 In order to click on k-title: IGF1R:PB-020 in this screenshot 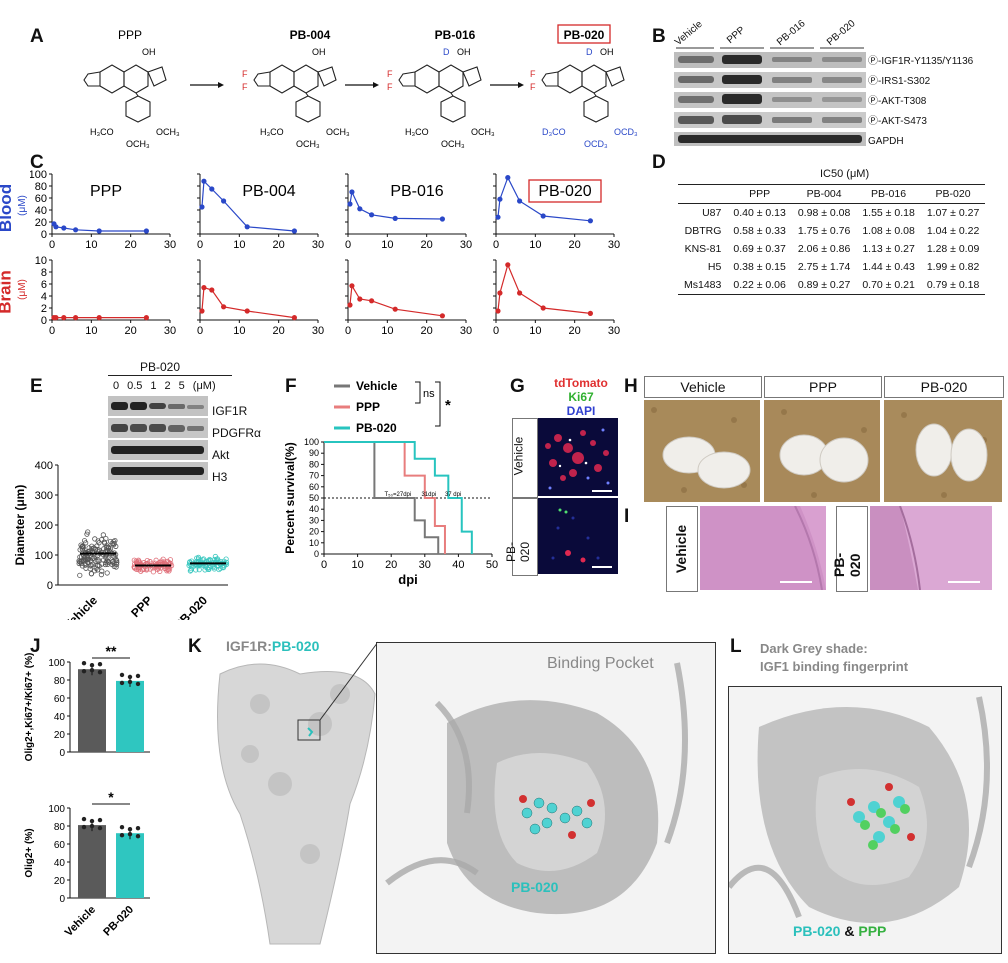, I will do `click(272, 646)`.